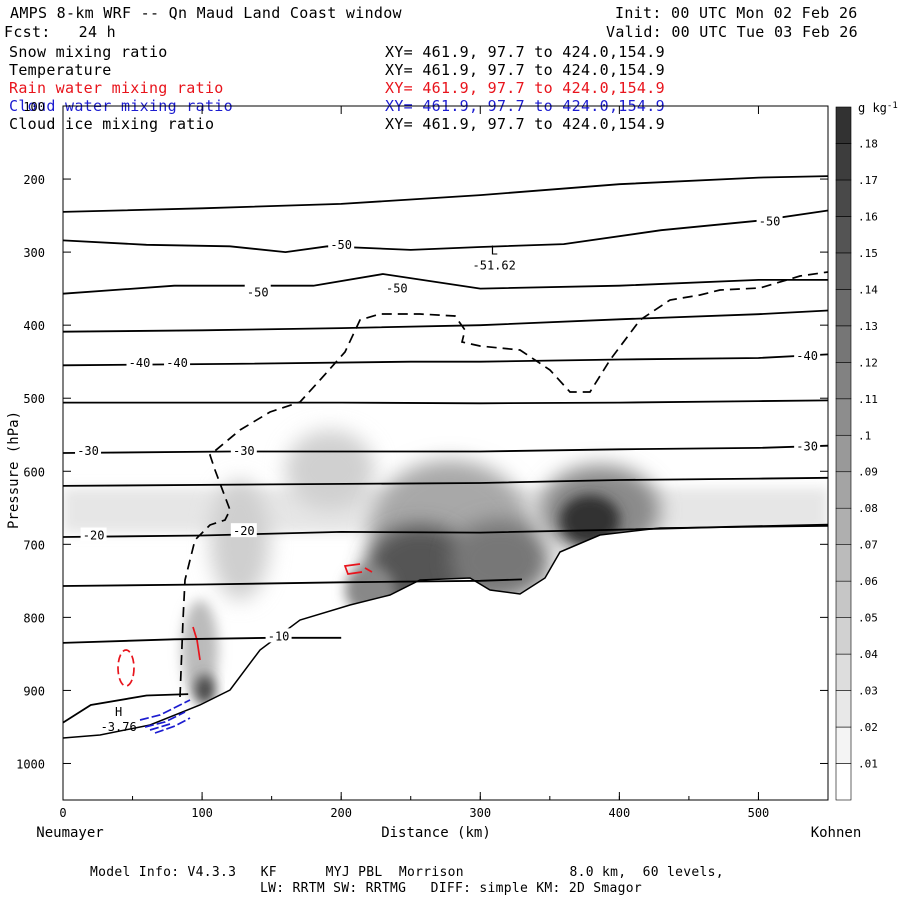 The width and height of the screenshot is (900, 900). I want to click on x-tick-label-5: 500, so click(759, 813).